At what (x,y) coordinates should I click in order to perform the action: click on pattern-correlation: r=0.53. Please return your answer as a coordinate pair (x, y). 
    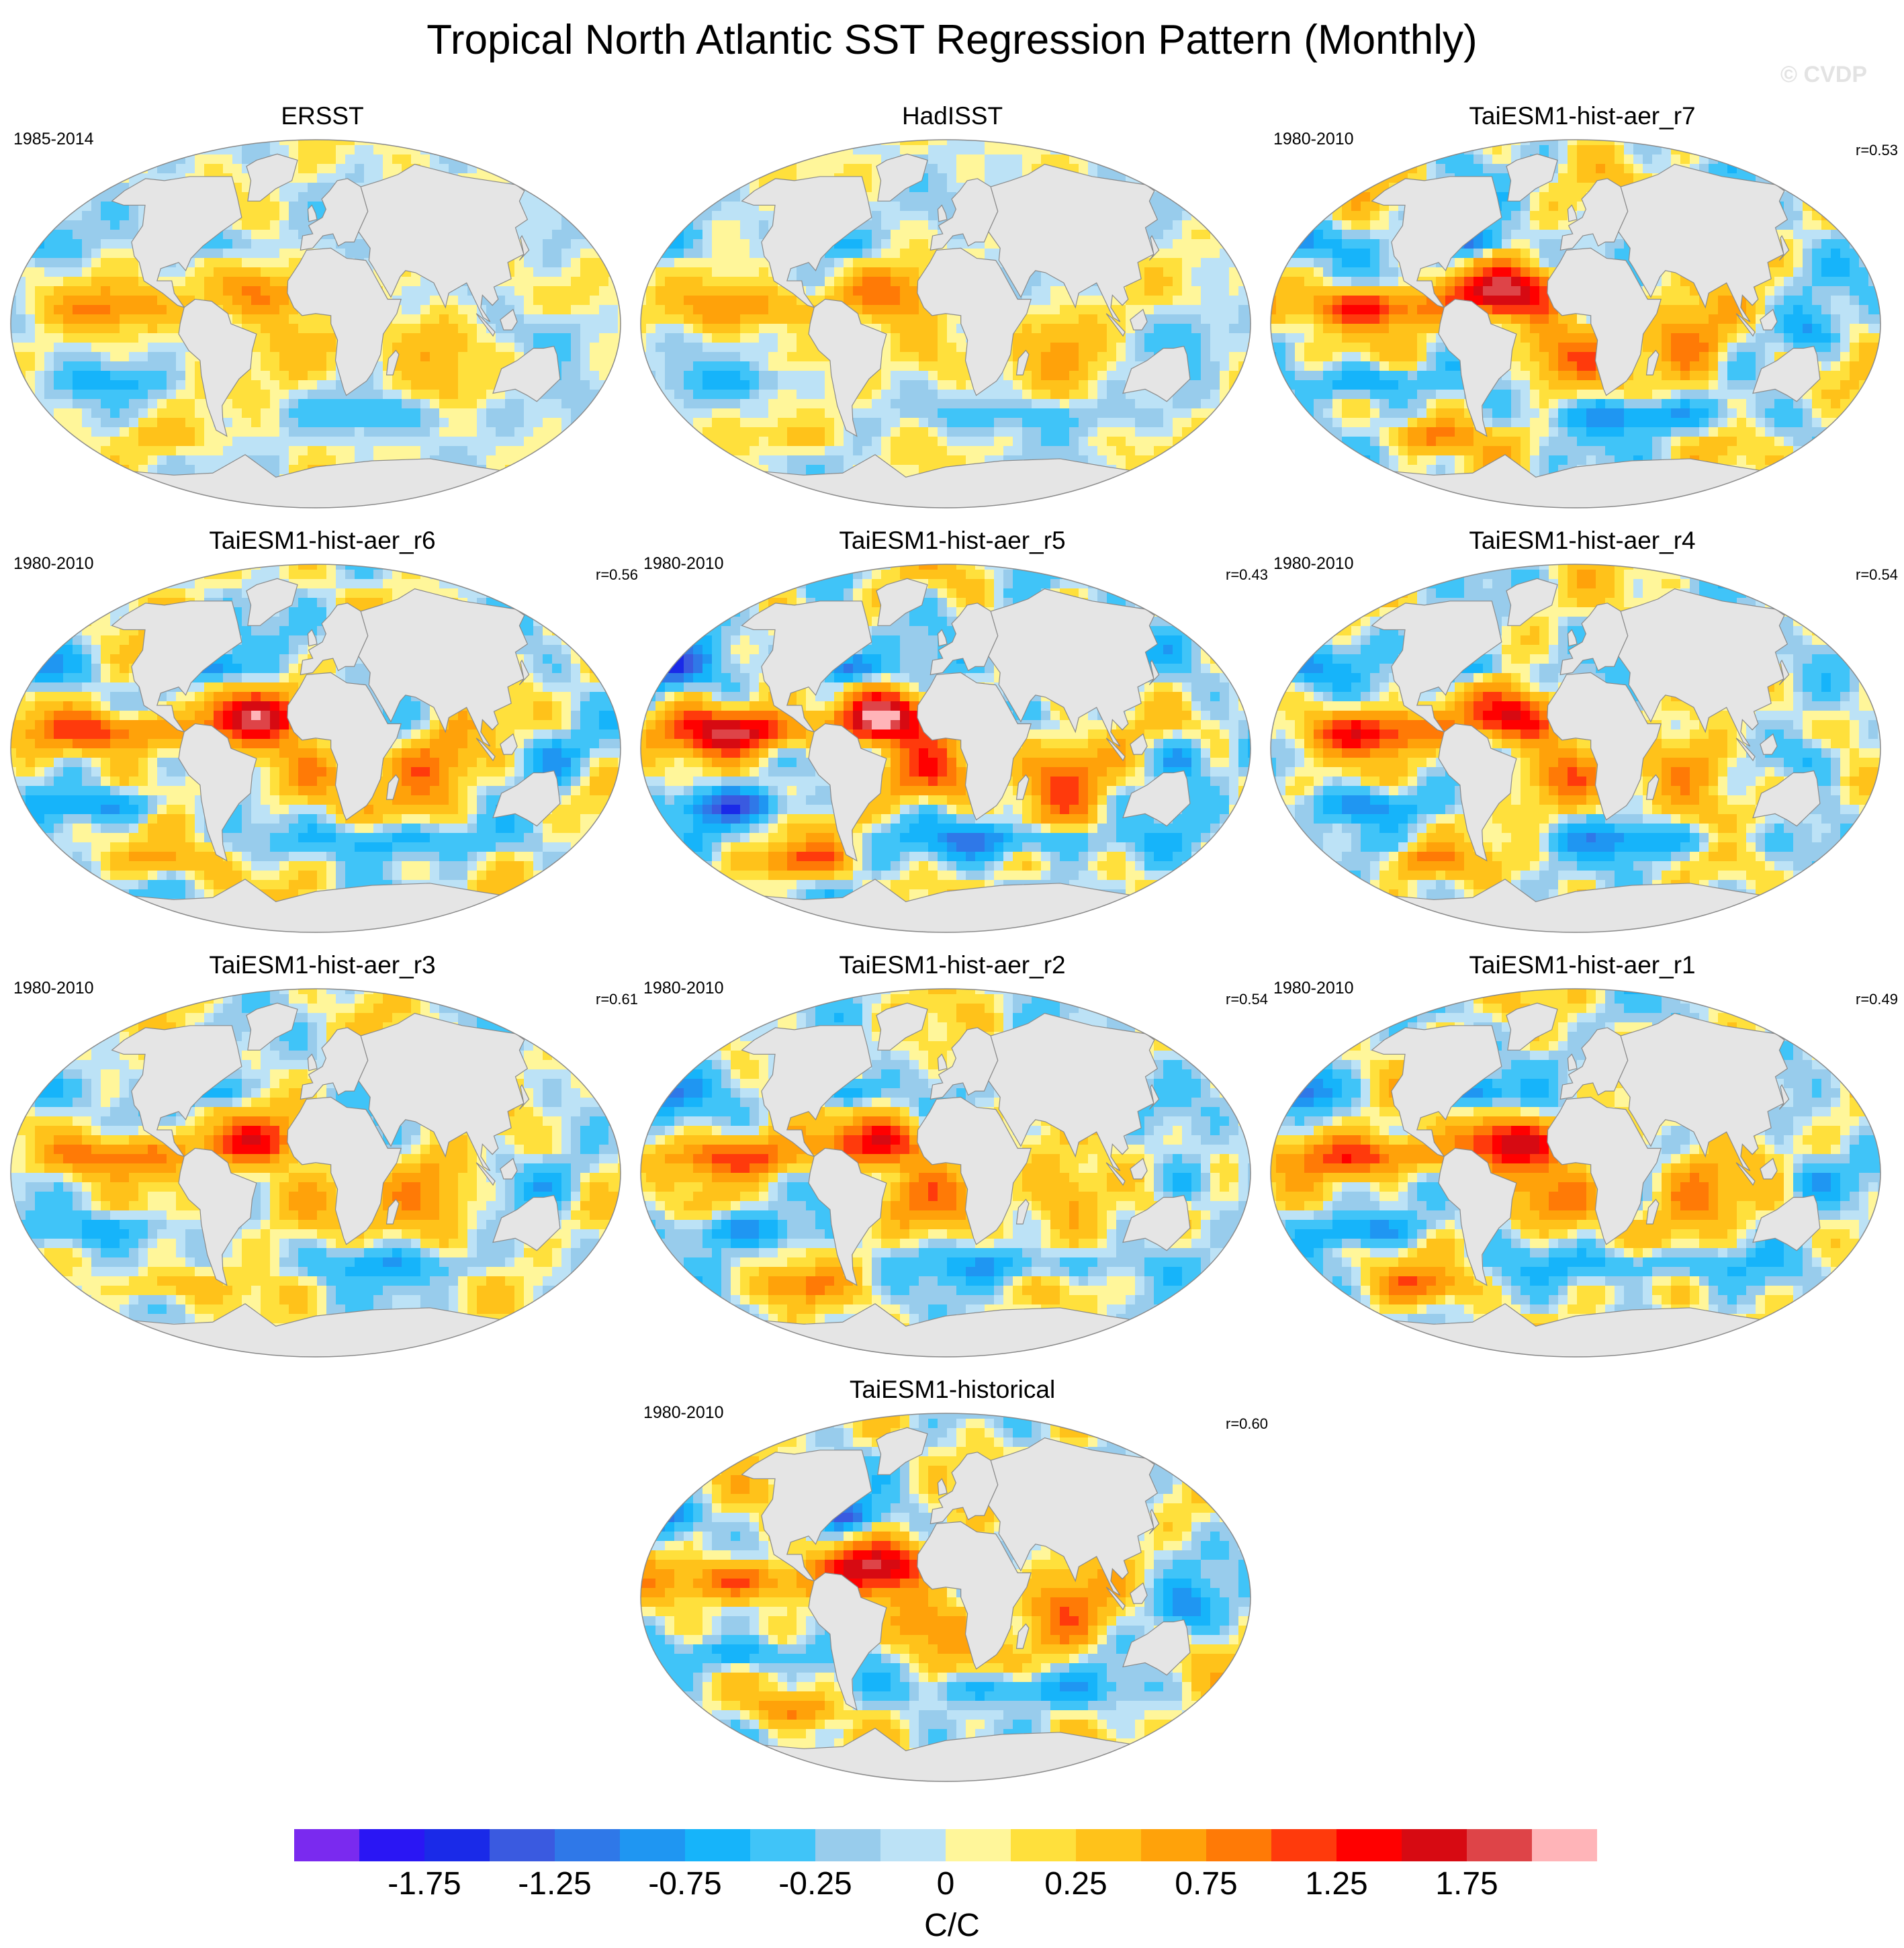
    Looking at the image, I should click on (1877, 150).